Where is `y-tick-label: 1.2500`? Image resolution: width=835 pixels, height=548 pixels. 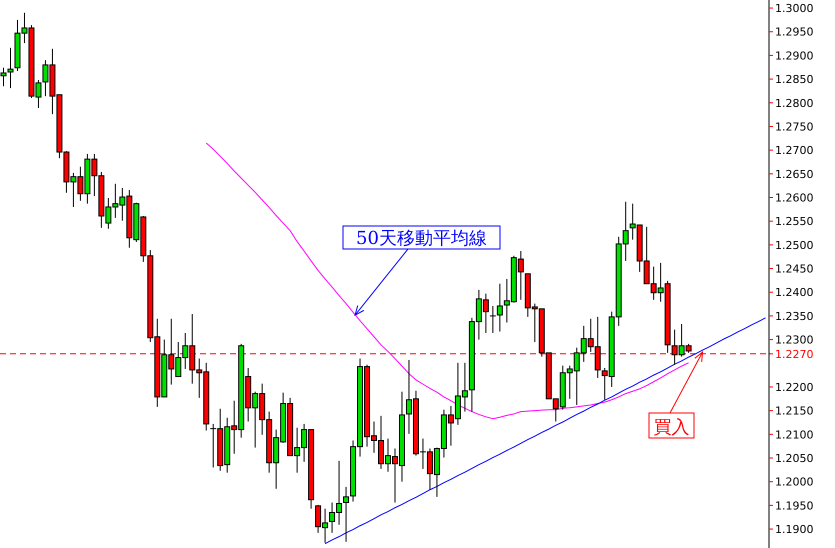 y-tick-label: 1.2500 is located at coordinates (794, 245).